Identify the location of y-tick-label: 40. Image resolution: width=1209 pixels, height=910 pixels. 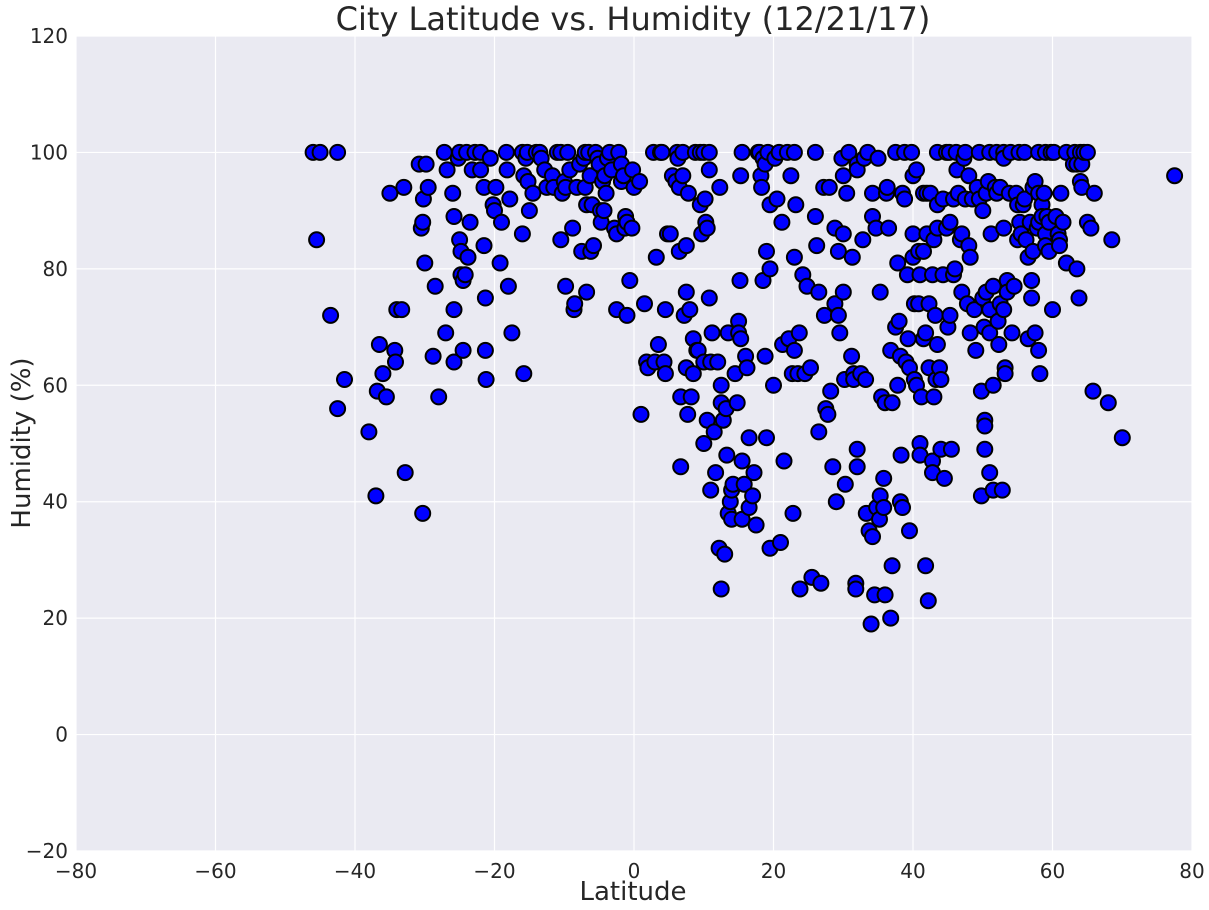
(55, 502).